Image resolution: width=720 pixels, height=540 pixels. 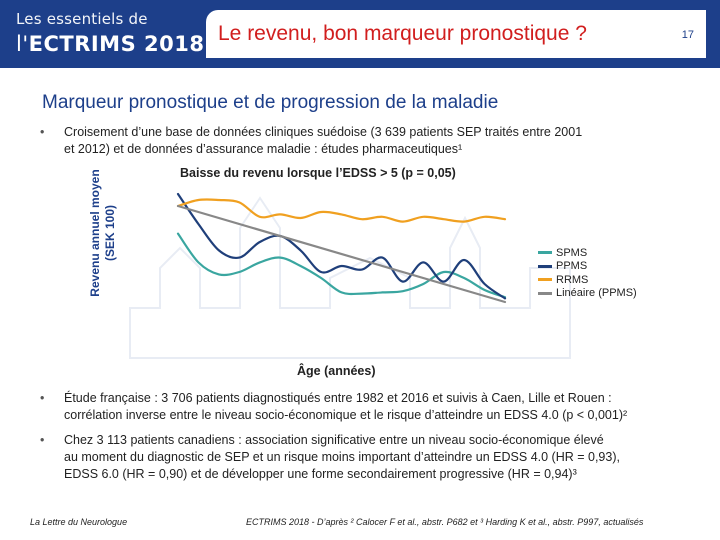 I want to click on legend-item-rrms: RRMS, so click(x=587, y=280).